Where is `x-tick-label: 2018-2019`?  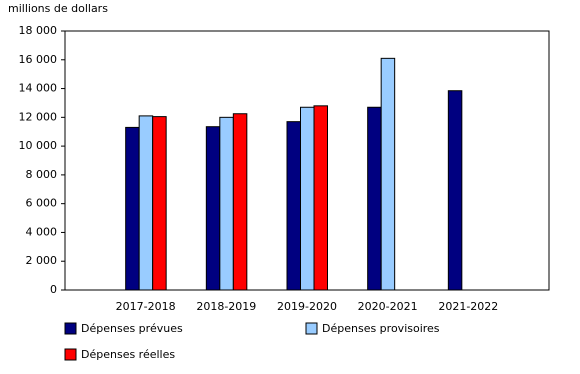 x-tick-label: 2018-2019 is located at coordinates (226, 306).